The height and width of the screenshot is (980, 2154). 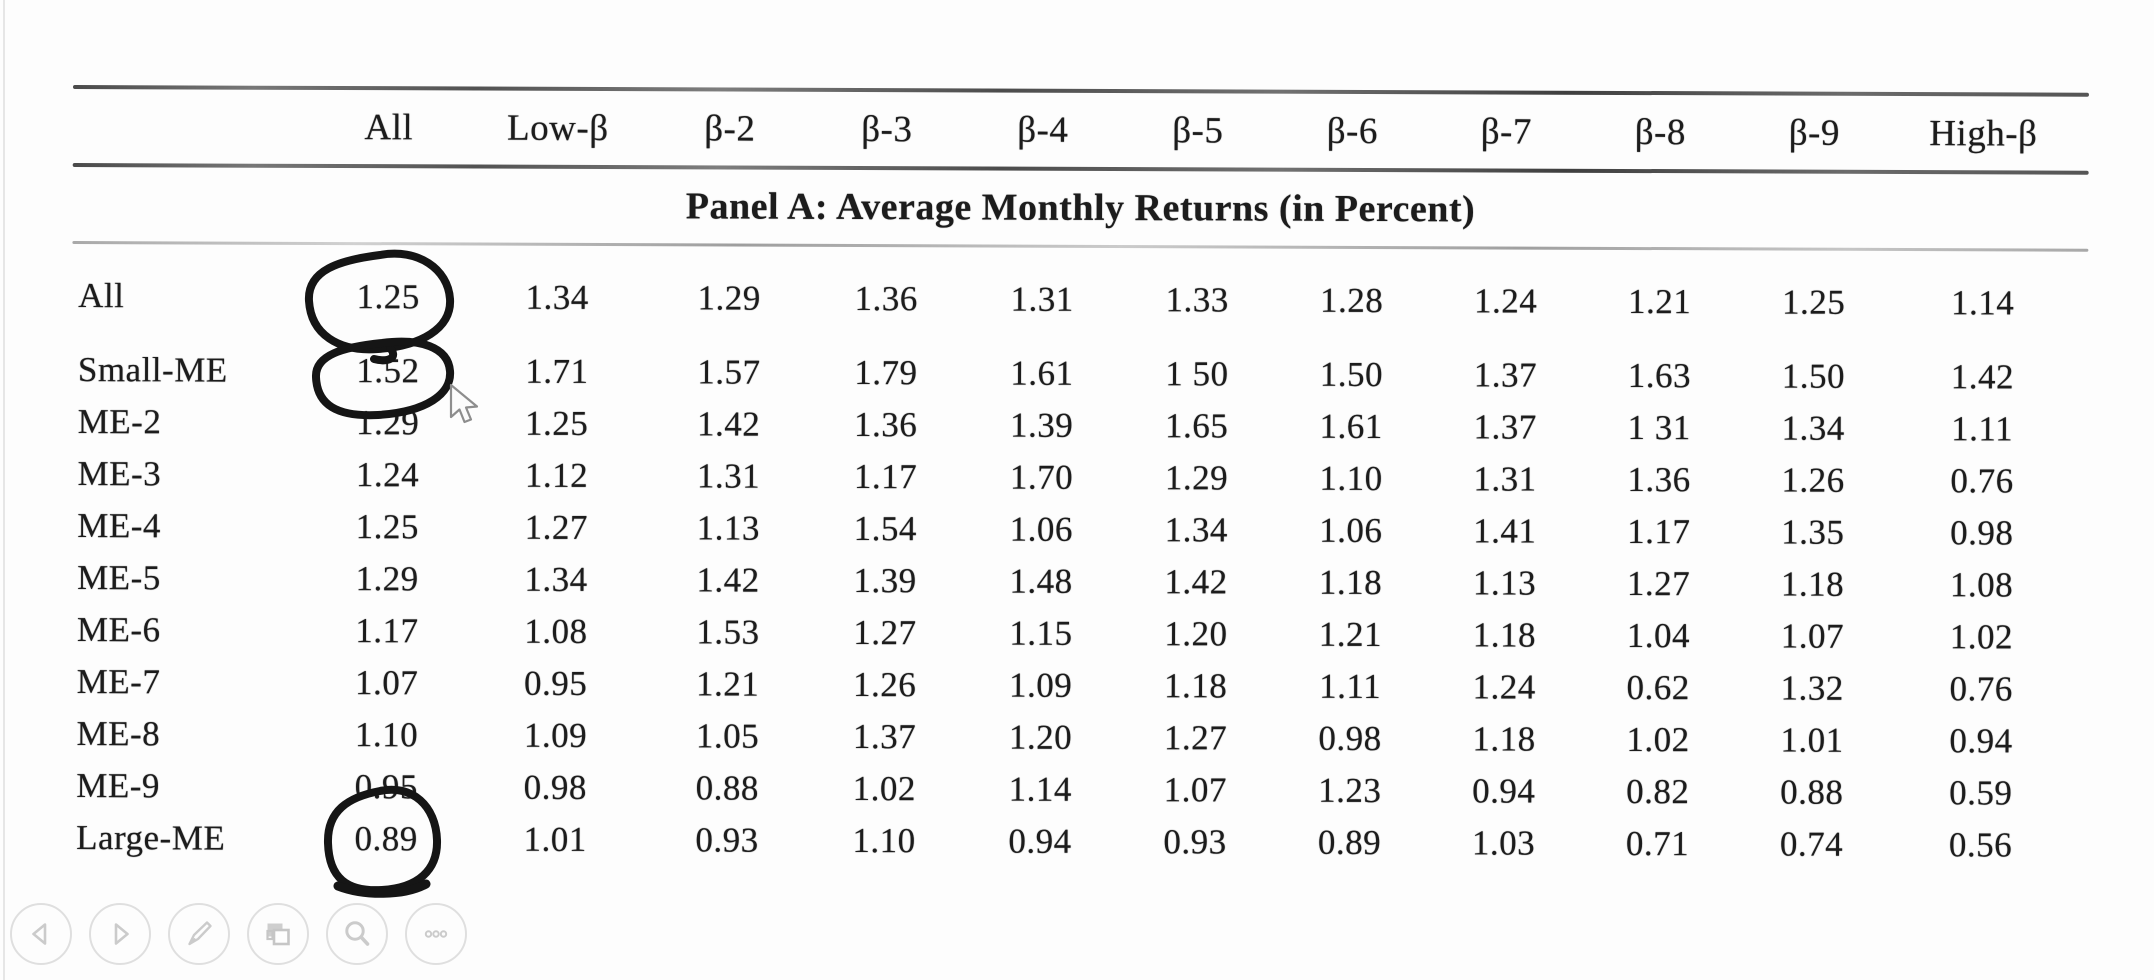 I want to click on table-cell: 1.42, so click(x=1196, y=582).